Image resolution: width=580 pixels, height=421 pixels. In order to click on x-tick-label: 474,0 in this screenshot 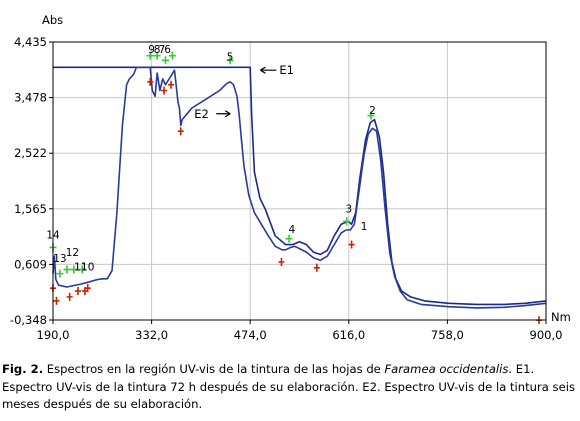, I will do `click(250, 335)`.